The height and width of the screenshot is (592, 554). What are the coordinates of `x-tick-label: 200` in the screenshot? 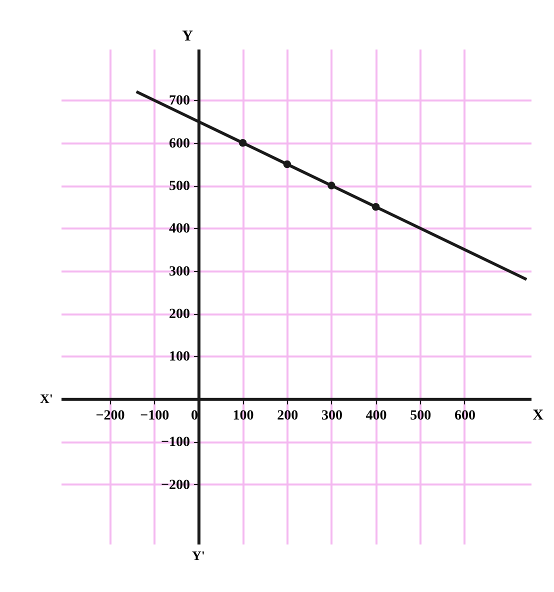 It's located at (287, 416).